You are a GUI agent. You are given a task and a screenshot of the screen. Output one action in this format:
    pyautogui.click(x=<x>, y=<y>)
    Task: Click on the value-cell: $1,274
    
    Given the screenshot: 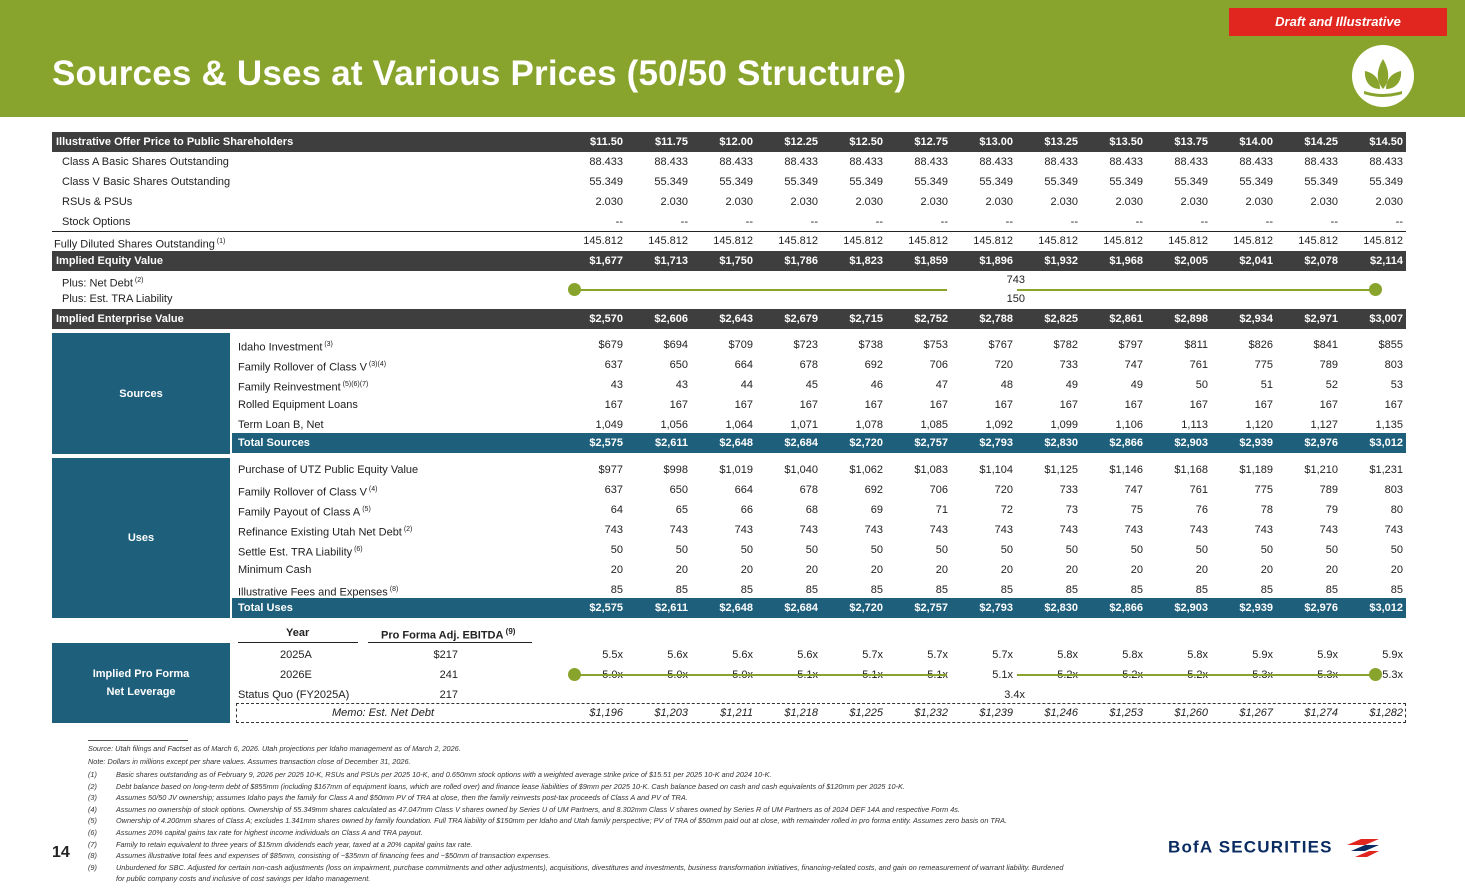 What is the action you would take?
    pyautogui.click(x=1321, y=713)
    